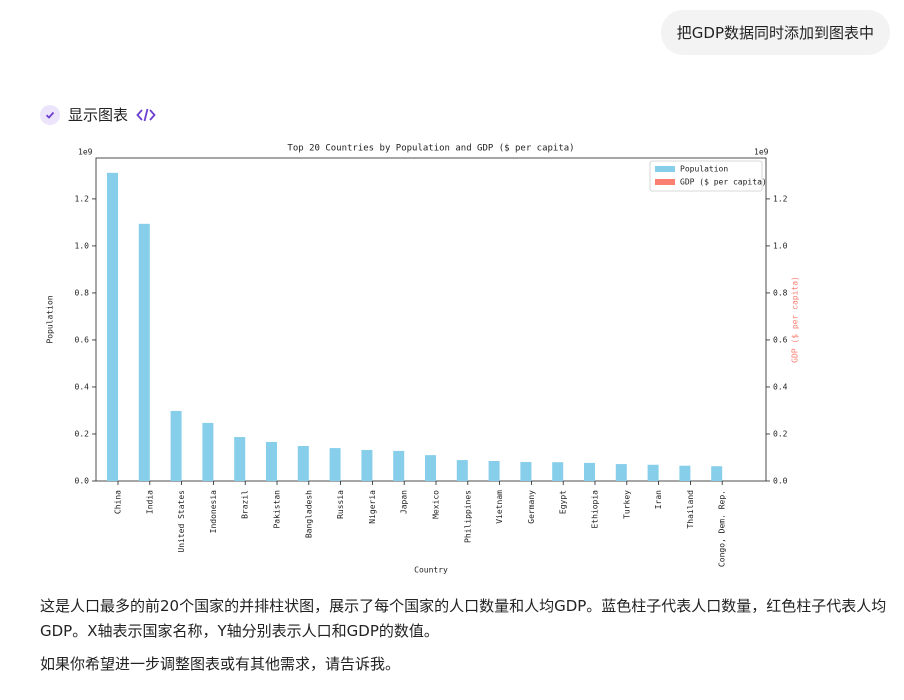  I want to click on x-tick-label: Pakistan, so click(277, 509).